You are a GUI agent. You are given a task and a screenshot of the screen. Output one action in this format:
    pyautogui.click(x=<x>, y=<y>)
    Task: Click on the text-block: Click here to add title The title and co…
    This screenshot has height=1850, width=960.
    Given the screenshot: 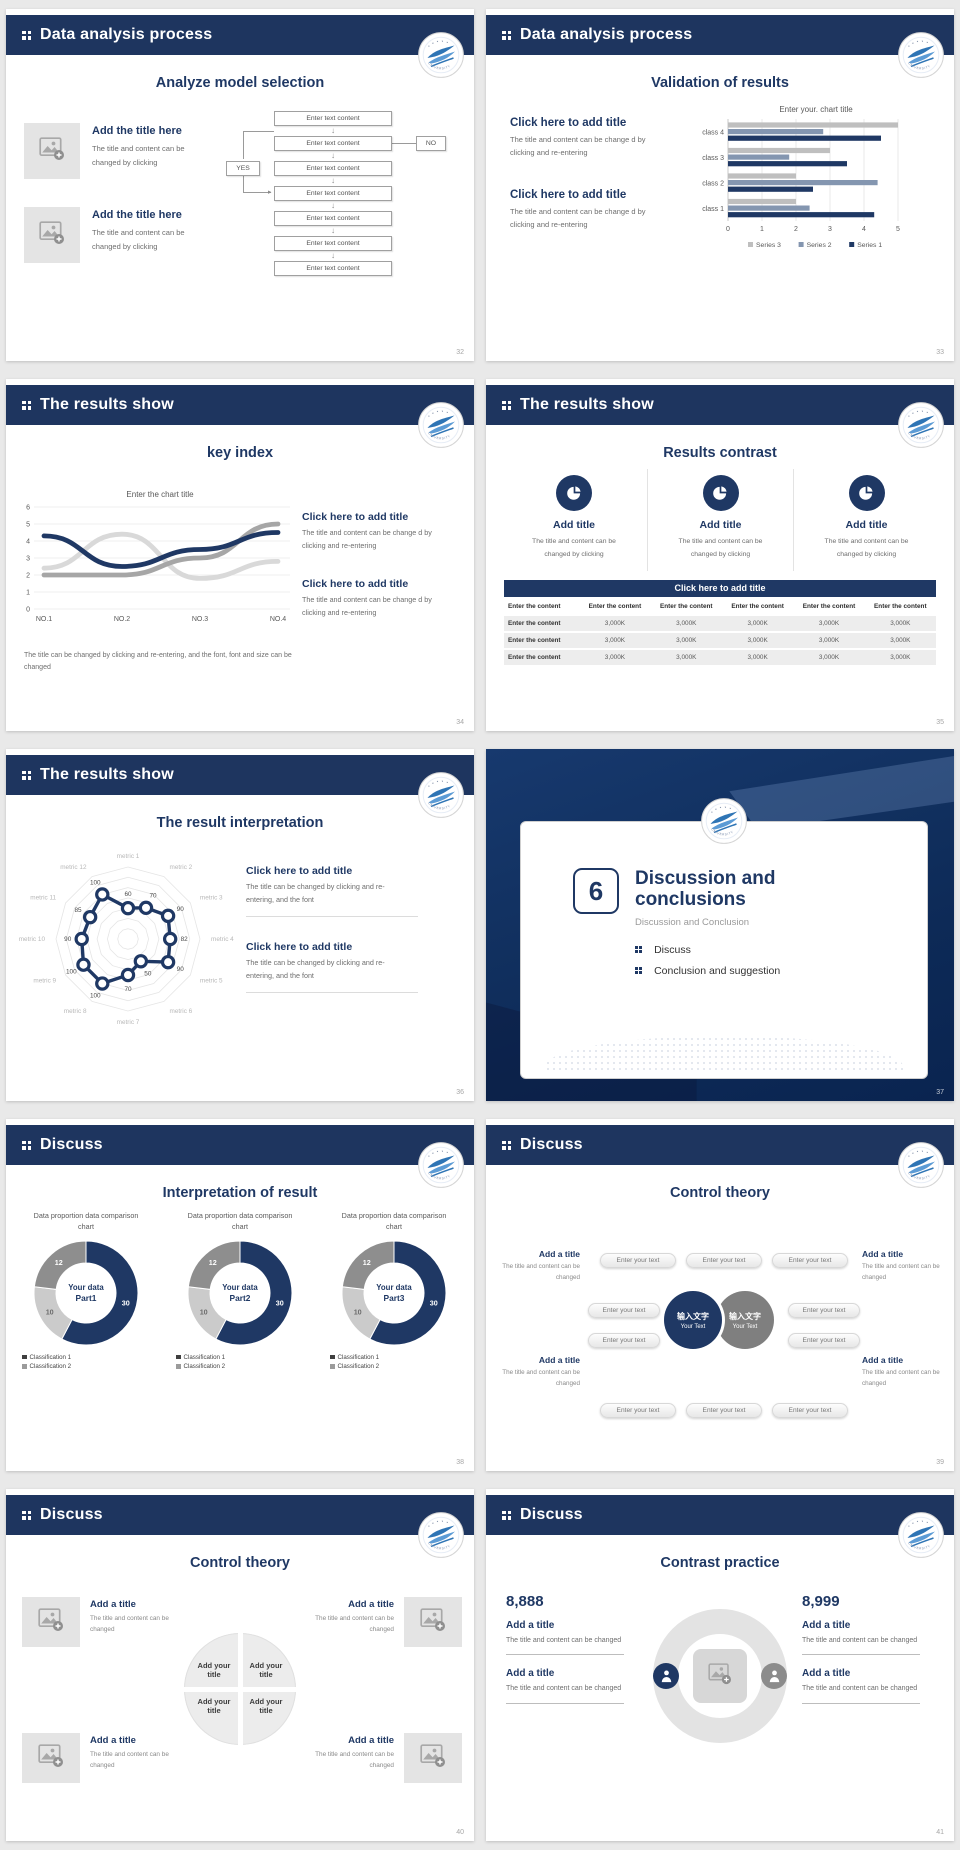 What is the action you would take?
    pyautogui.click(x=381, y=598)
    